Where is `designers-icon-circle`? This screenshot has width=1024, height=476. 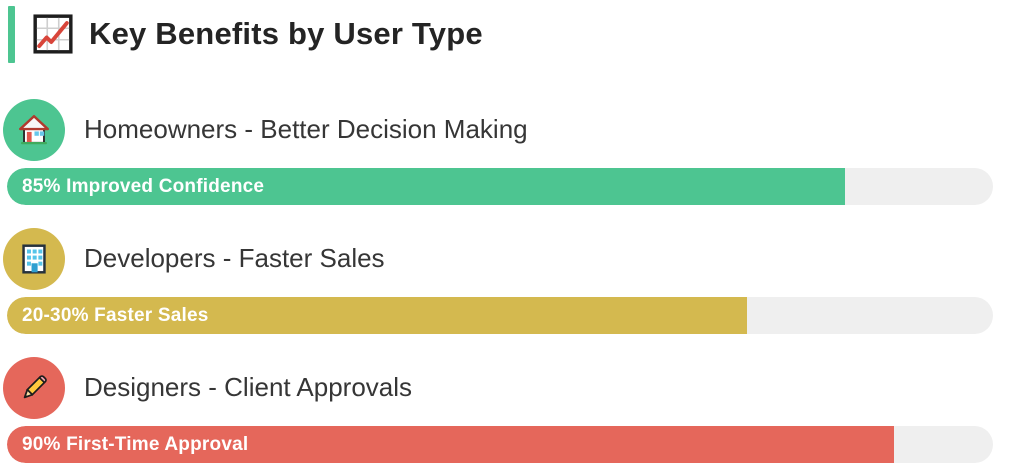 designers-icon-circle is located at coordinates (34, 387).